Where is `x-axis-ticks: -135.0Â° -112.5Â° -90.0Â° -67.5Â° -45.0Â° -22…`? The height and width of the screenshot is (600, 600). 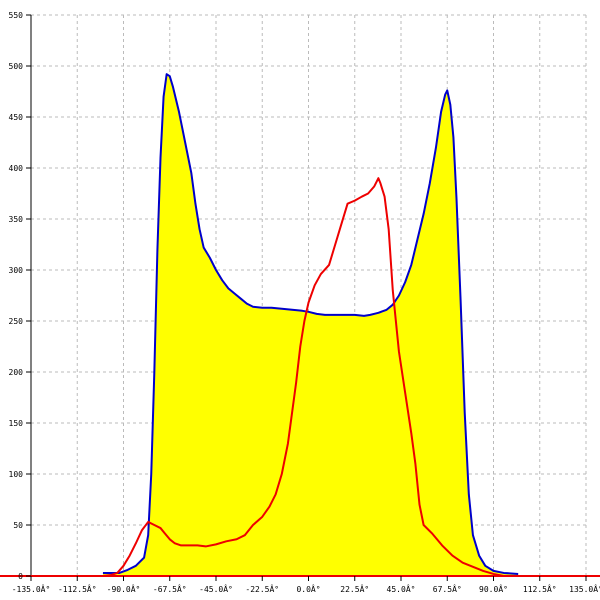
x-axis-ticks: -135.0Â° -112.5Â° -90.0Â° -67.5Â° -45.0Â° -22… is located at coordinates (306, 585).